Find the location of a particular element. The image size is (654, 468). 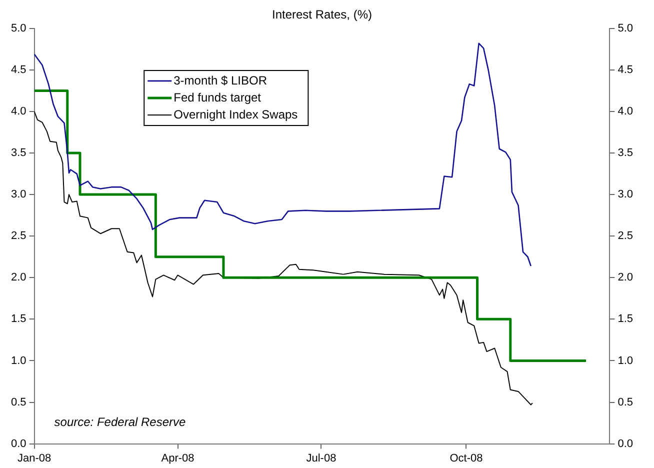

y2-tick-label: 3.0 is located at coordinates (626, 194).